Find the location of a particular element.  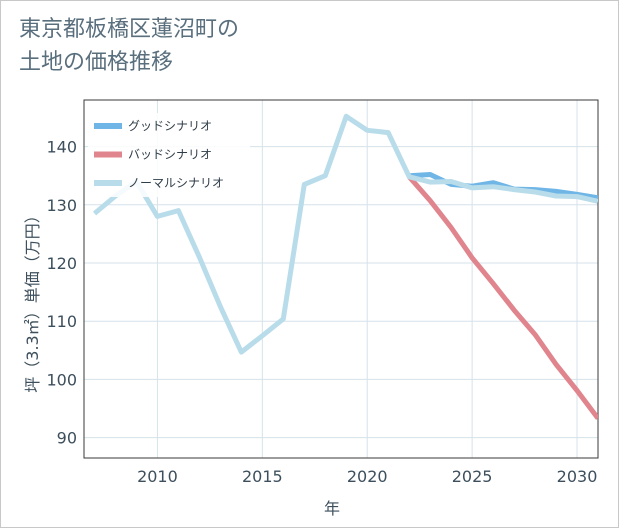

y-tick-label: 130 is located at coordinates (61, 205).